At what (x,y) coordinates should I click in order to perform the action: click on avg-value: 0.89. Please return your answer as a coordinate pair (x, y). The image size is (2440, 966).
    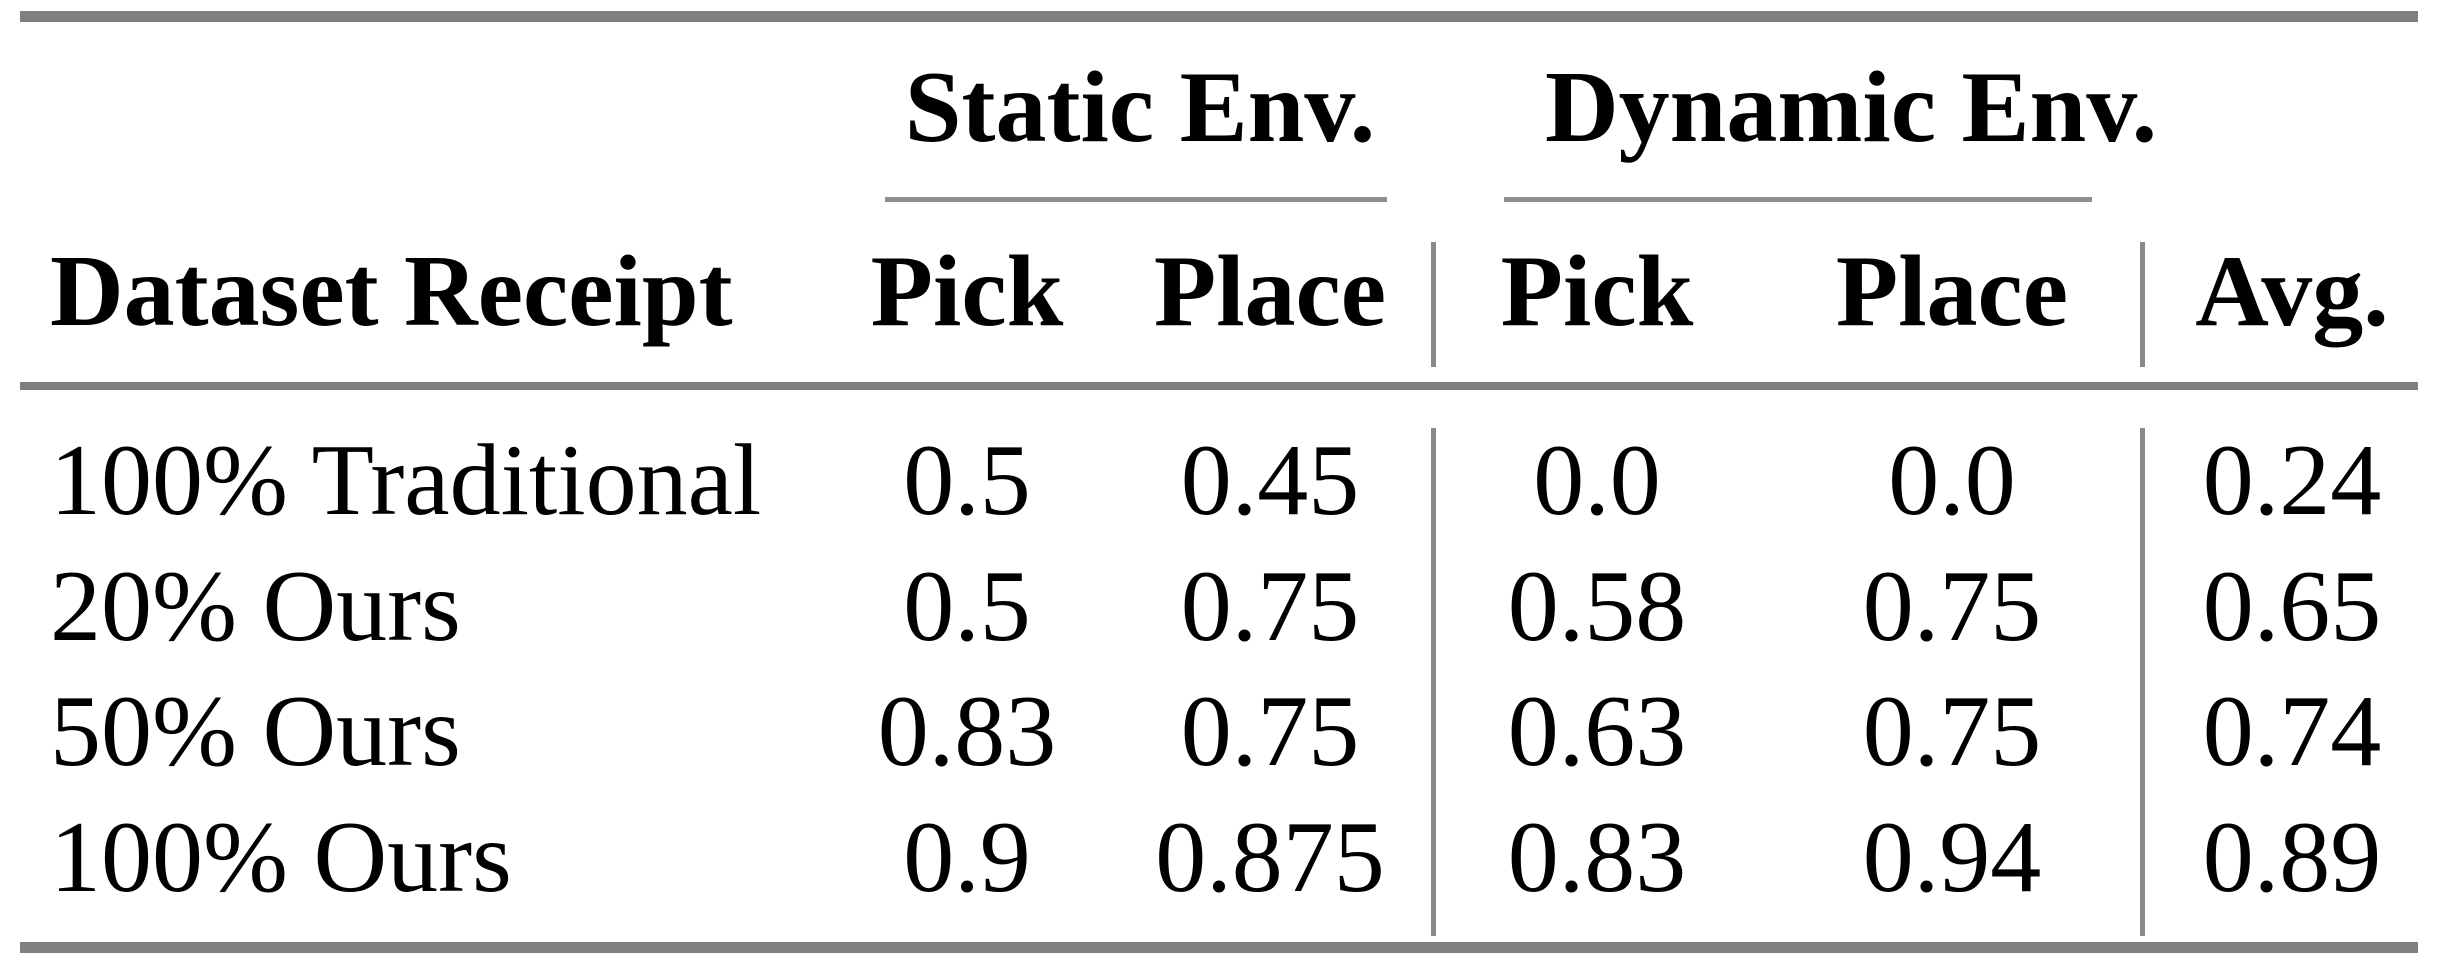
    Looking at the image, I should click on (2292, 857).